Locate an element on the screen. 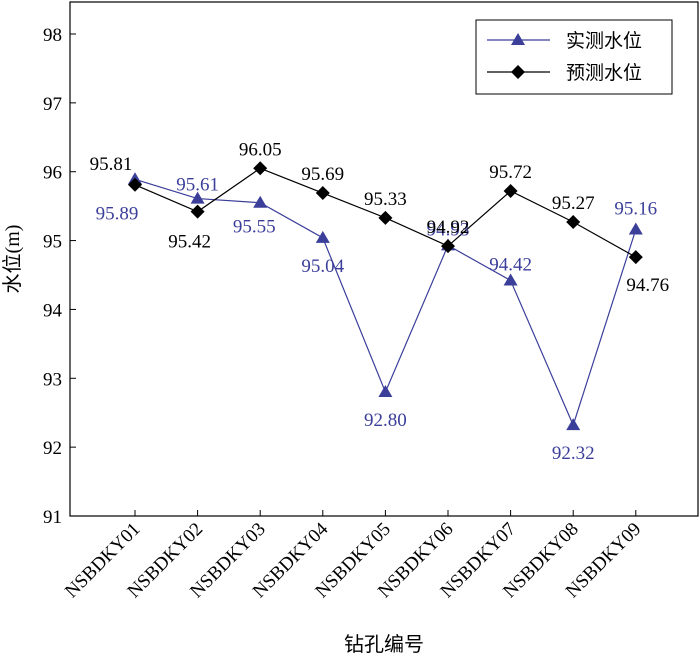  data-label-actual: 92.80 is located at coordinates (385, 420).